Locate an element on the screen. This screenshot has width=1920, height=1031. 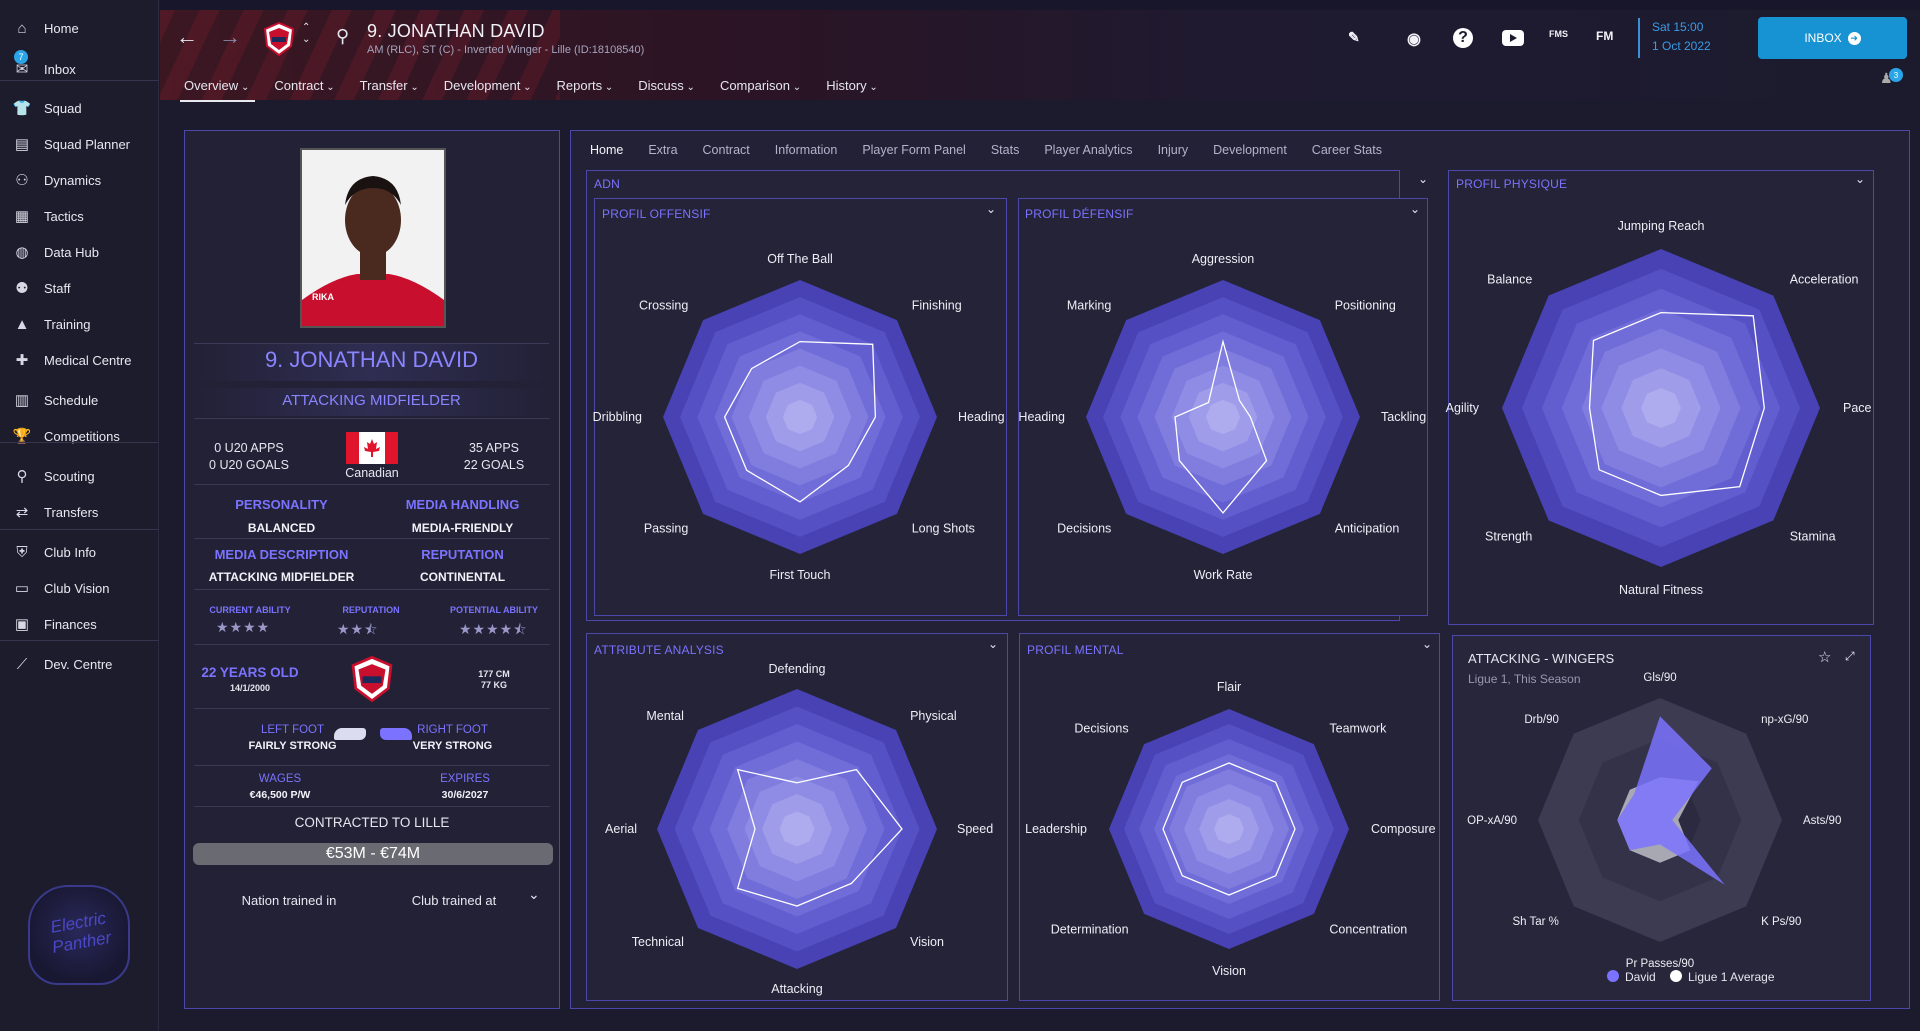
sidebar-item-dynamics: ⚇ Dynamics is located at coordinates (79, 180).